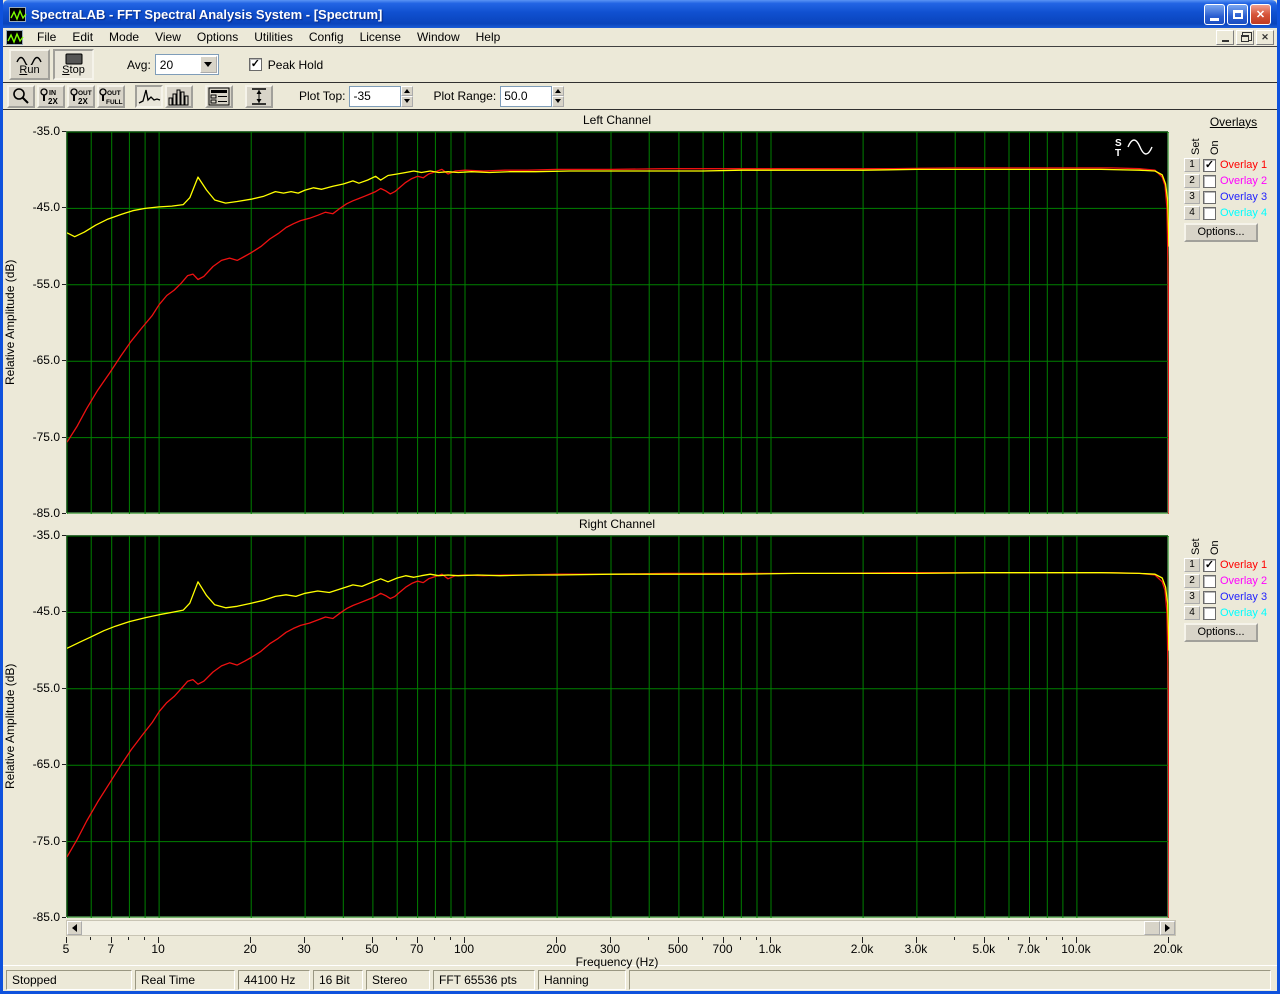 Image resolution: width=1280 pixels, height=994 pixels. I want to click on x-tick-label: 70, so click(416, 949).